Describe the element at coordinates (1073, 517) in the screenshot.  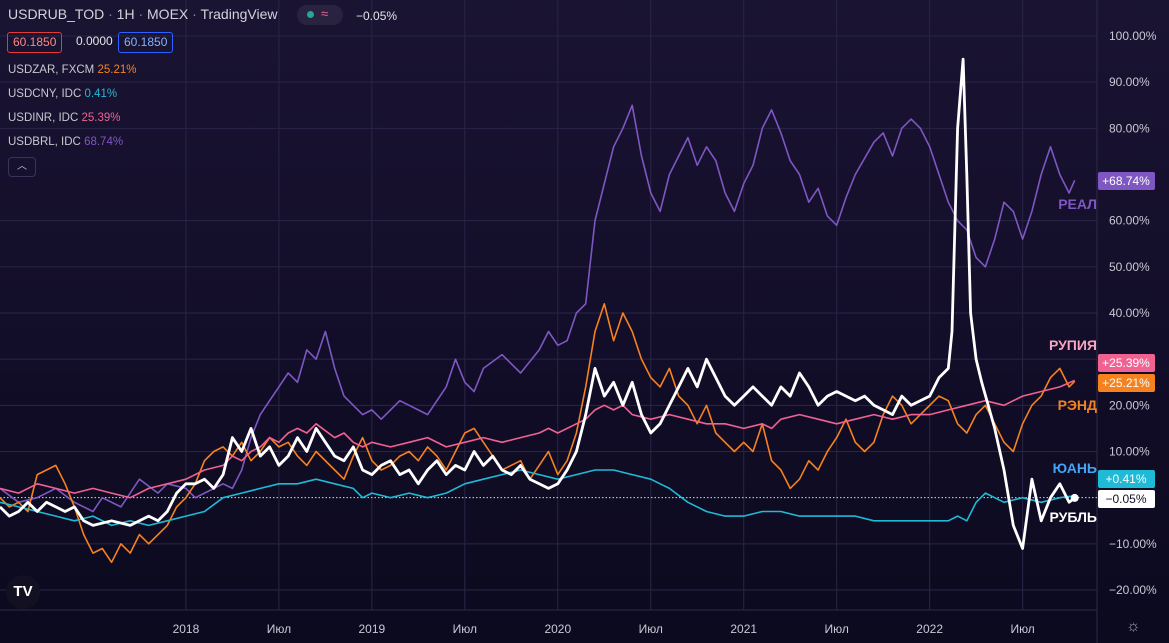
I see `series-name-rub: РУБЛЬ` at that location.